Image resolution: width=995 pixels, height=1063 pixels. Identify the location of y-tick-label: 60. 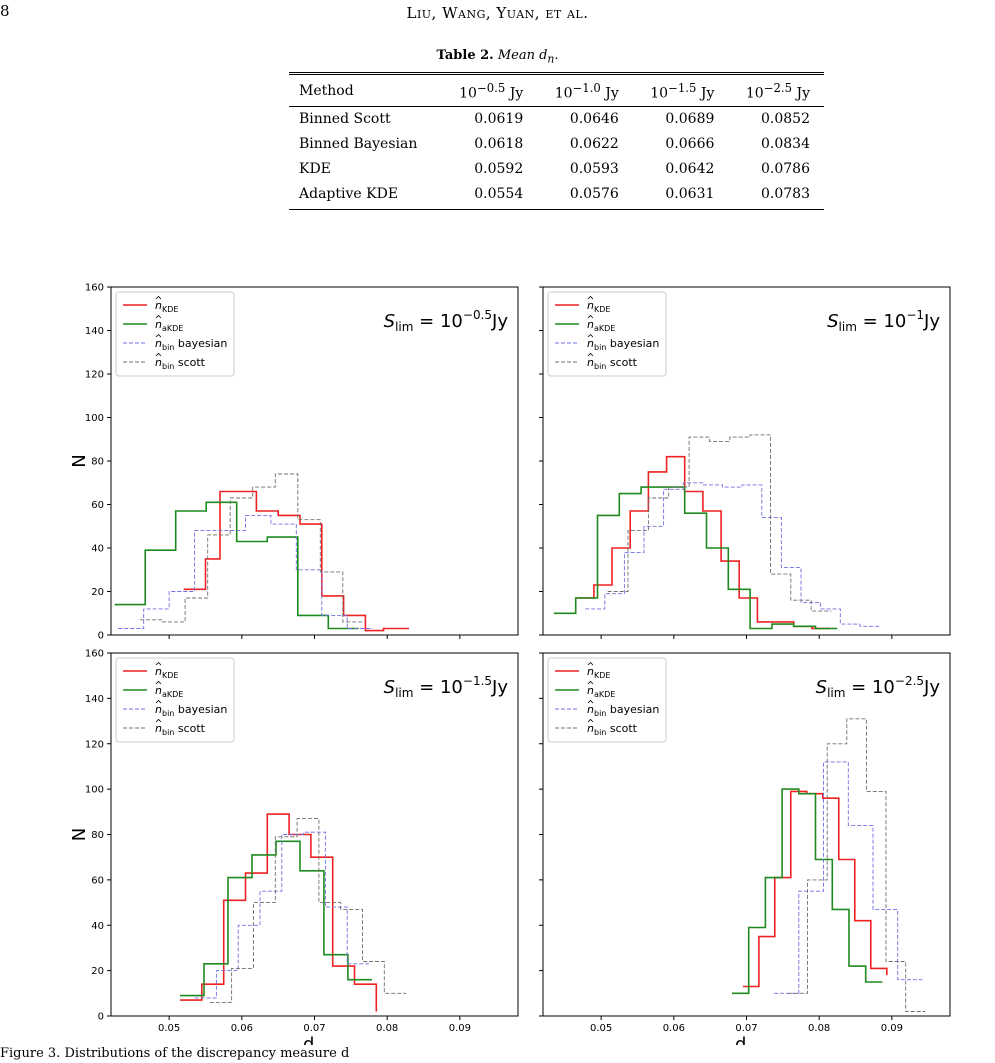
(97, 505).